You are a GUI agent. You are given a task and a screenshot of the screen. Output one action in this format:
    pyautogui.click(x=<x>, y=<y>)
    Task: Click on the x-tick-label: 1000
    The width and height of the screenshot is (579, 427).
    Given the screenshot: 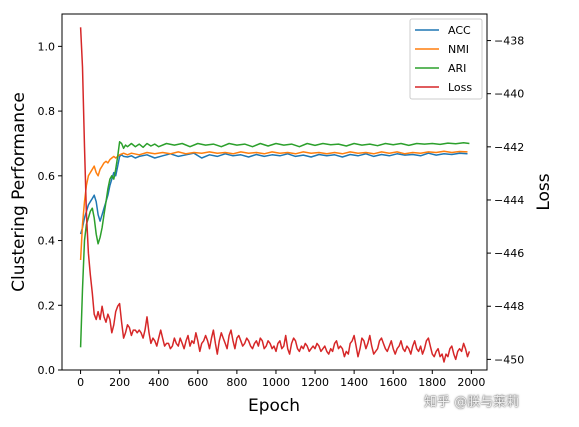 What is the action you would take?
    pyautogui.click(x=276, y=382)
    